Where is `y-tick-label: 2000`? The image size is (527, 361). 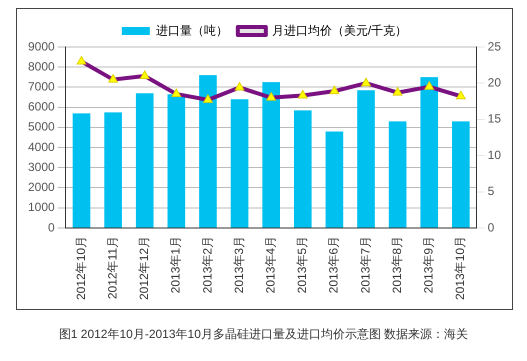
y-tick-label: 2000 is located at coordinates (42, 187).